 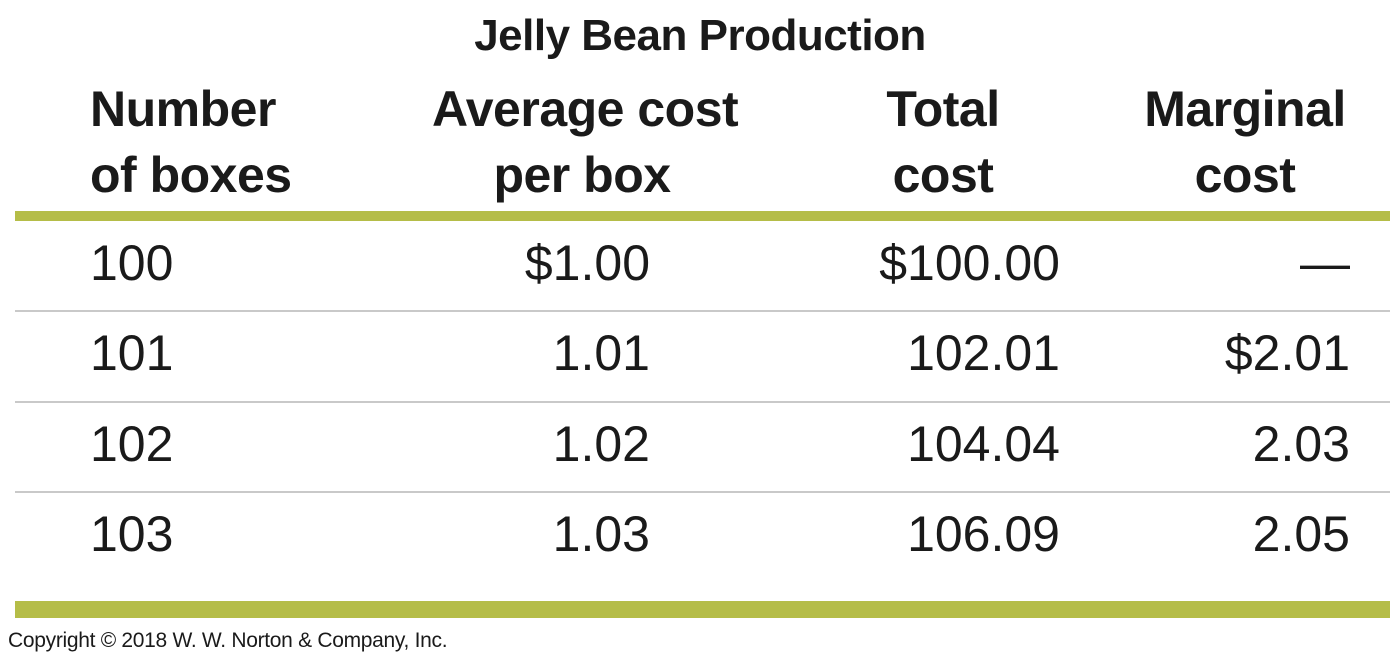 I want to click on table-cell: 104.04, so click(x=983, y=444).